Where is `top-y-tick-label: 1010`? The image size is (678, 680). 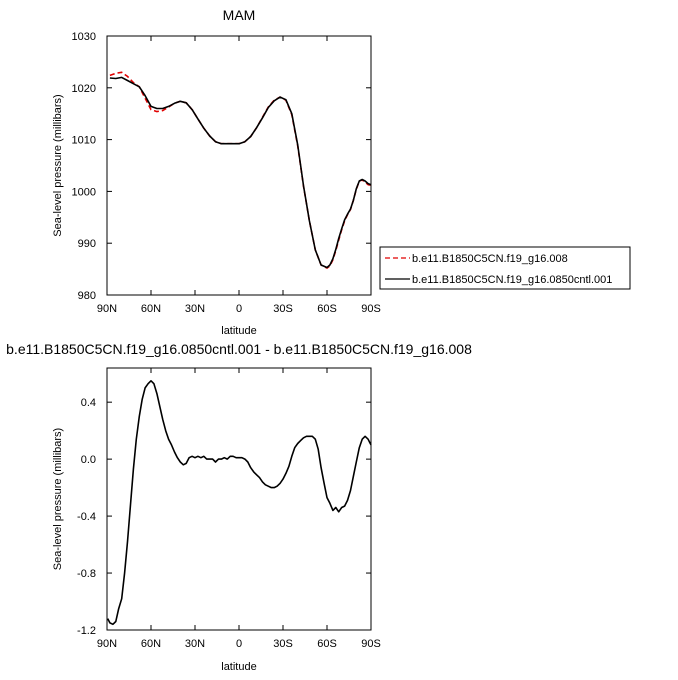
top-y-tick-label: 1010 is located at coordinates (84, 141).